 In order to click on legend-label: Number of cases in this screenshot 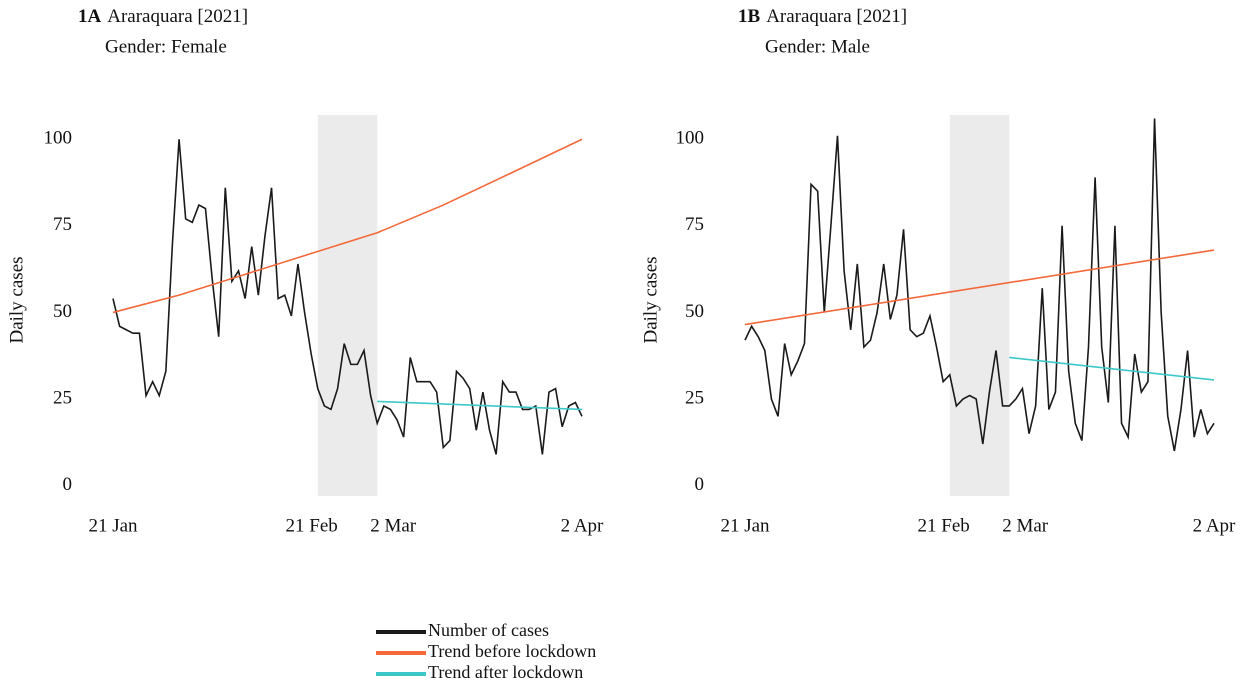, I will do `click(488, 630)`.